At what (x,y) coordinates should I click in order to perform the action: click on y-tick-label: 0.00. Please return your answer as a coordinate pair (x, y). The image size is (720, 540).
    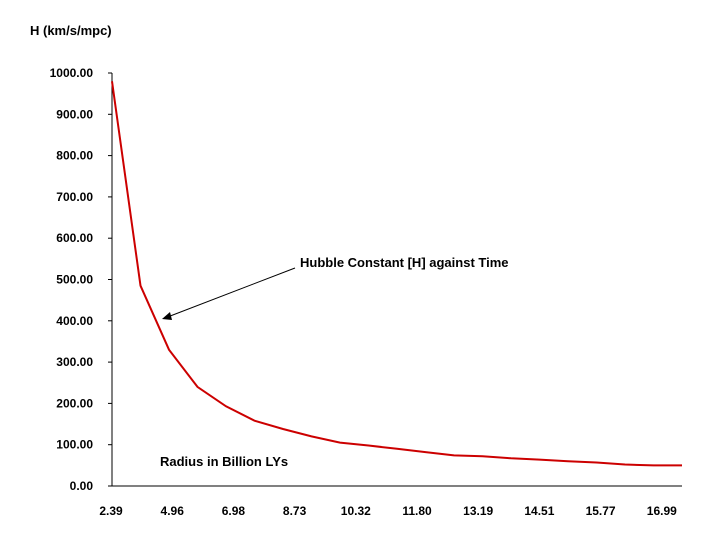
    Looking at the image, I should click on (82, 486).